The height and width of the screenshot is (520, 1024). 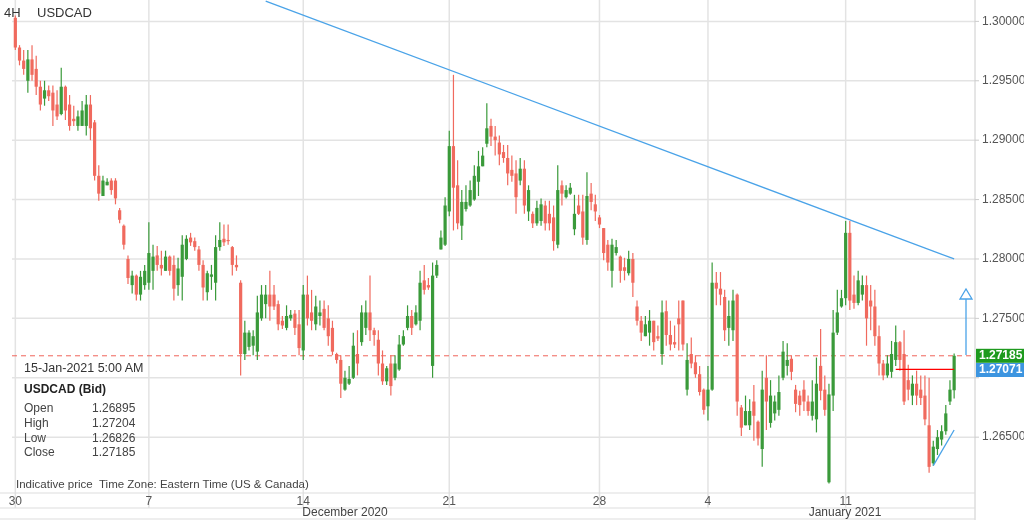 What do you see at coordinates (114, 423) in the screenshot?
I see `annotation: 1.27204` at bounding box center [114, 423].